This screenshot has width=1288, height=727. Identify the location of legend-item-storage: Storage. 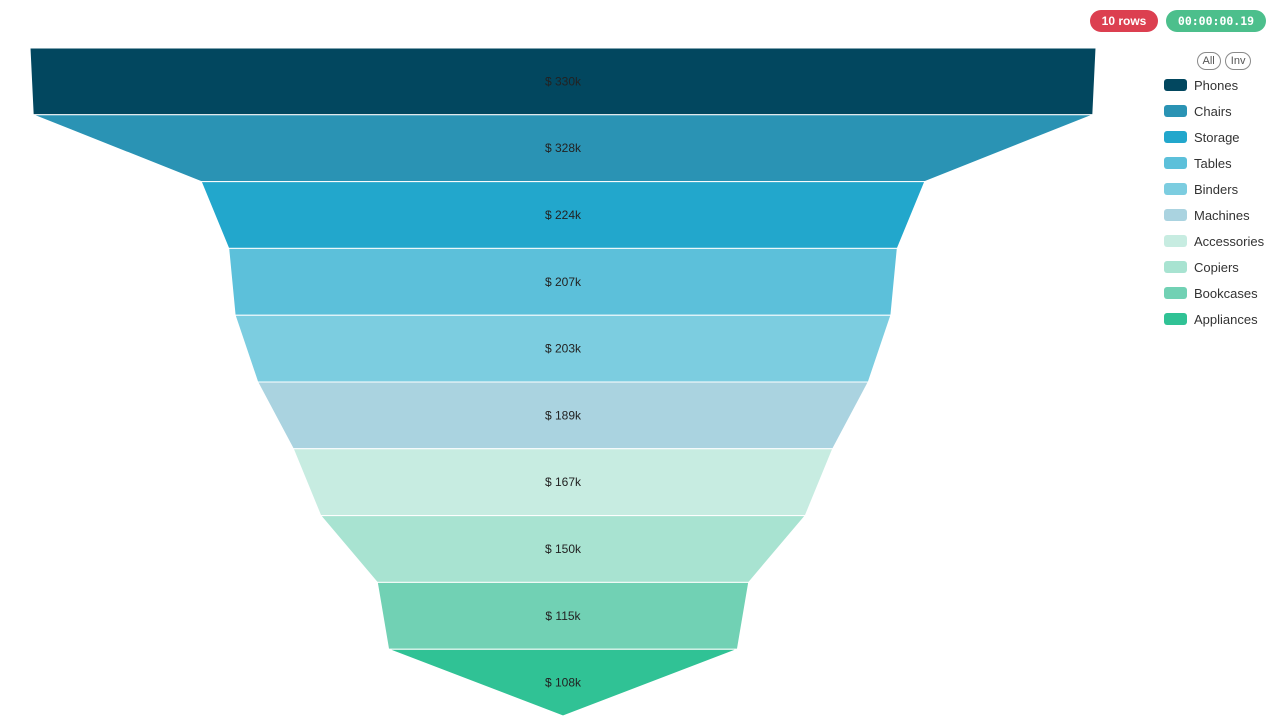
(1224, 137).